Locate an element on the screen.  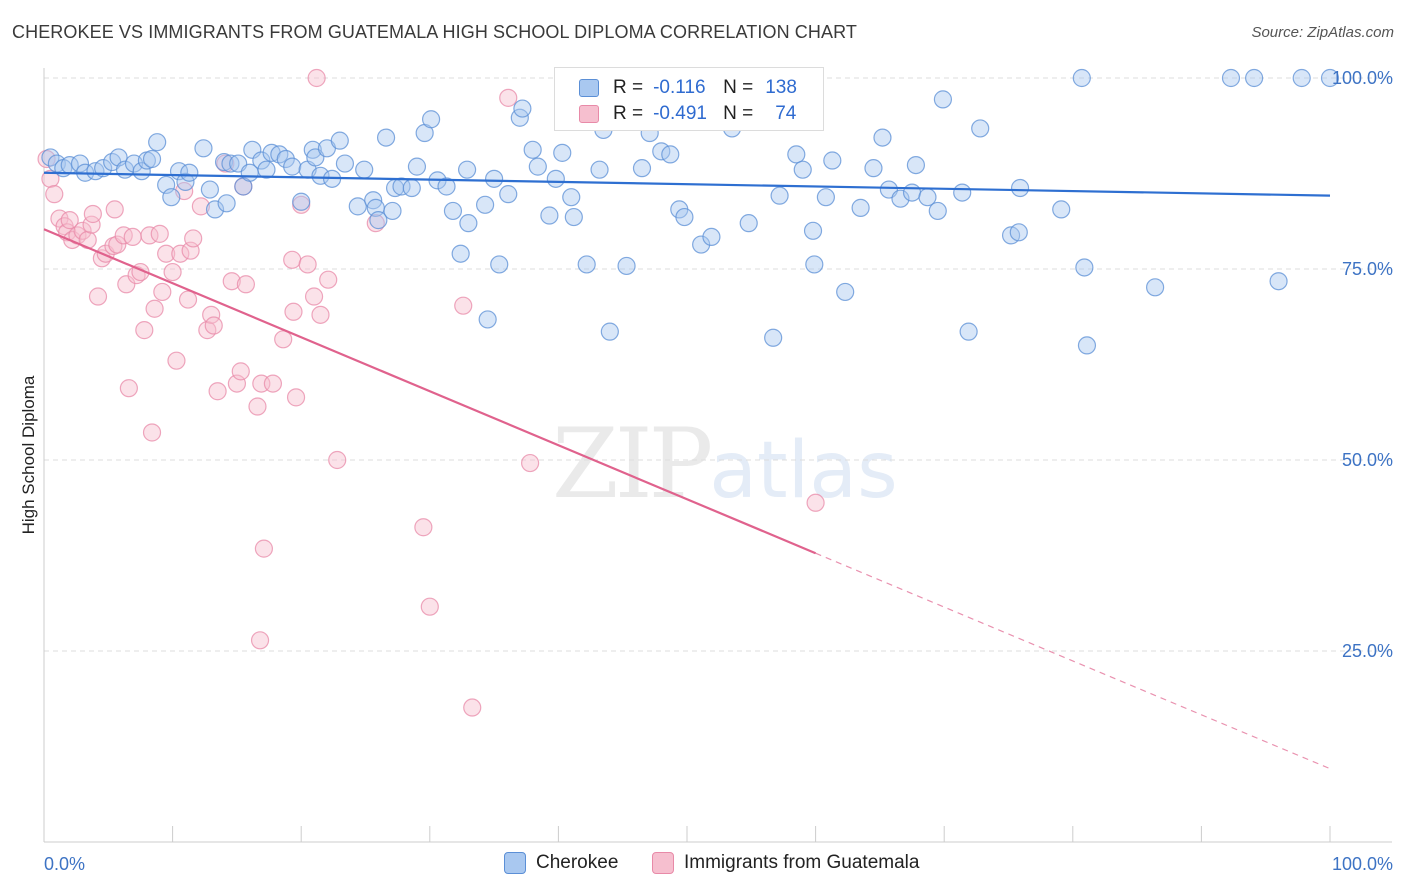
x-tick-label: 100.0% is located at coordinates (1362, 864).